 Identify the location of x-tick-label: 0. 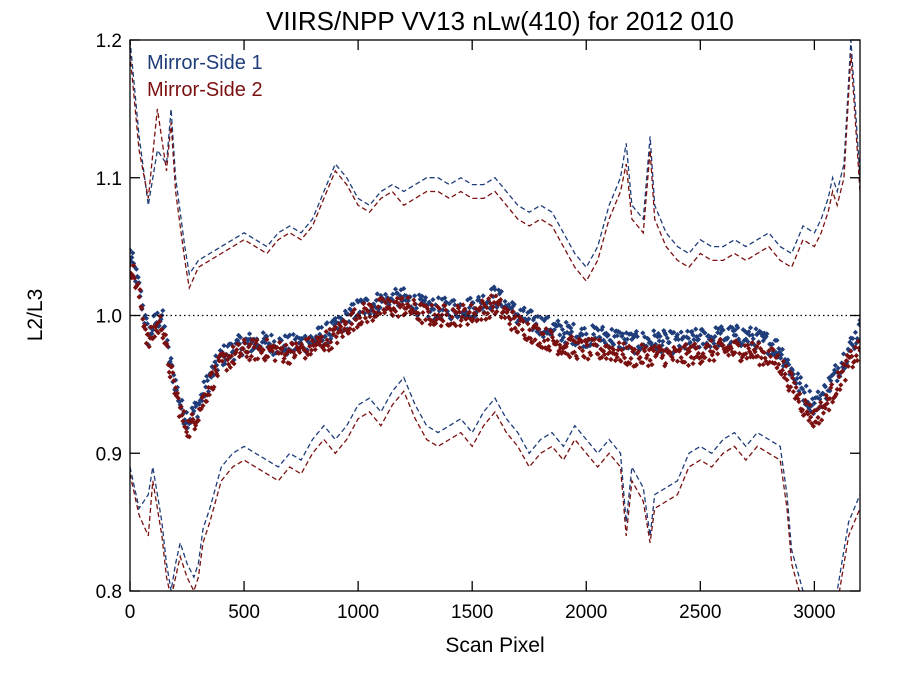
(130, 612).